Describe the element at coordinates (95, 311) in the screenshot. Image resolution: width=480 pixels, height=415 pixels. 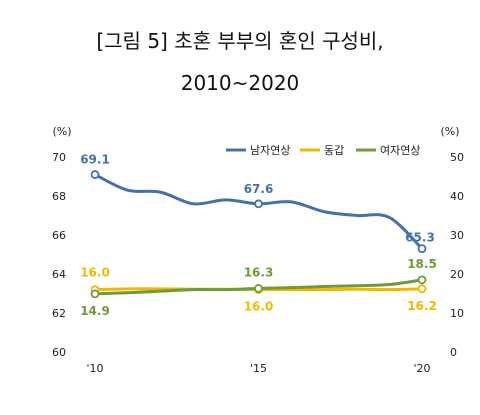
I see `data-label: 14.9` at that location.